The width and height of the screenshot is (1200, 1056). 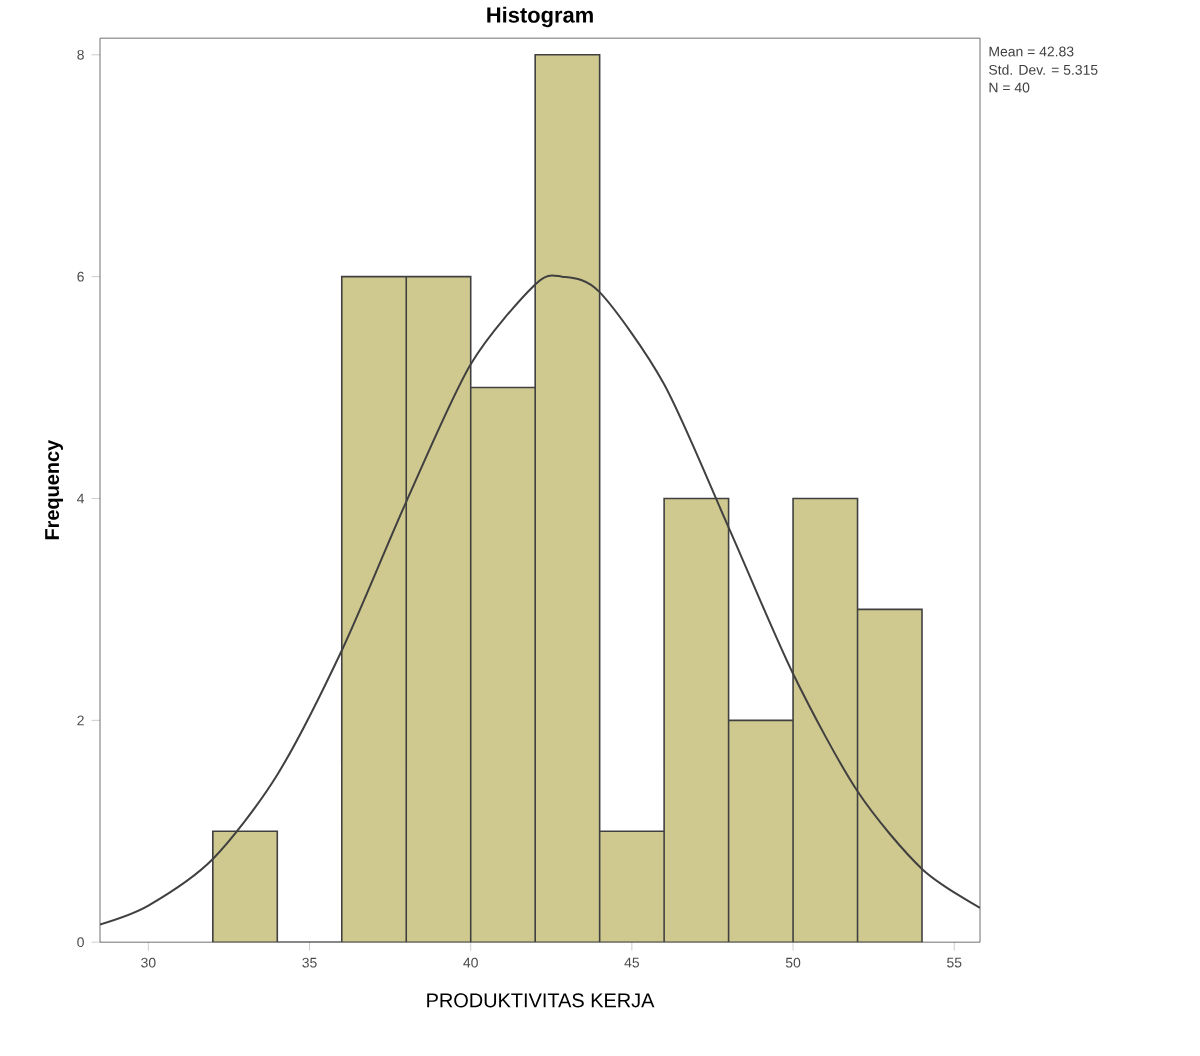 I want to click on y-axis-title: Frequency, so click(x=54, y=489).